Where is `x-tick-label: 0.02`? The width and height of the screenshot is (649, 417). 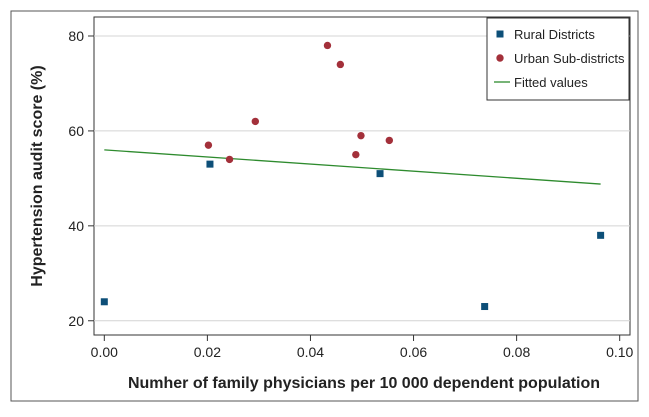
x-tick-label: 0.02 is located at coordinates (207, 352).